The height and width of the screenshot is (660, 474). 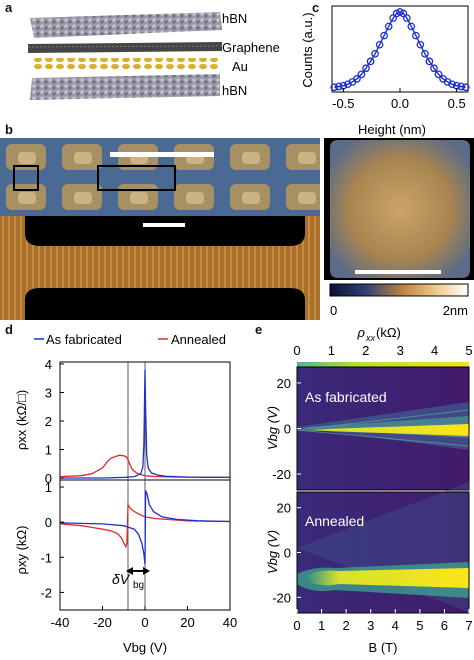 I want to click on x-tick-label: 3, so click(x=370, y=625).